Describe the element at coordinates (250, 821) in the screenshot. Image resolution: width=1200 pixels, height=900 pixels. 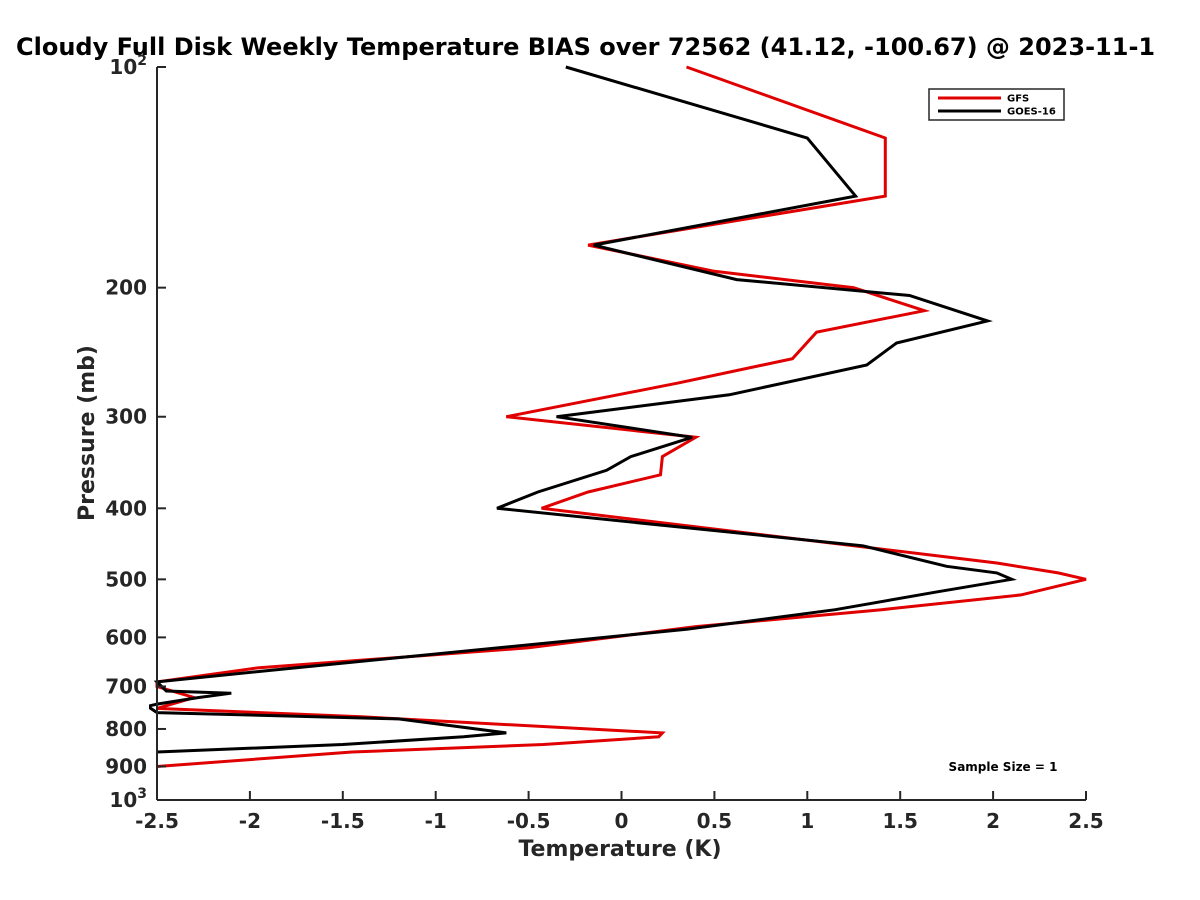
I see `x-tick-label: -2` at that location.